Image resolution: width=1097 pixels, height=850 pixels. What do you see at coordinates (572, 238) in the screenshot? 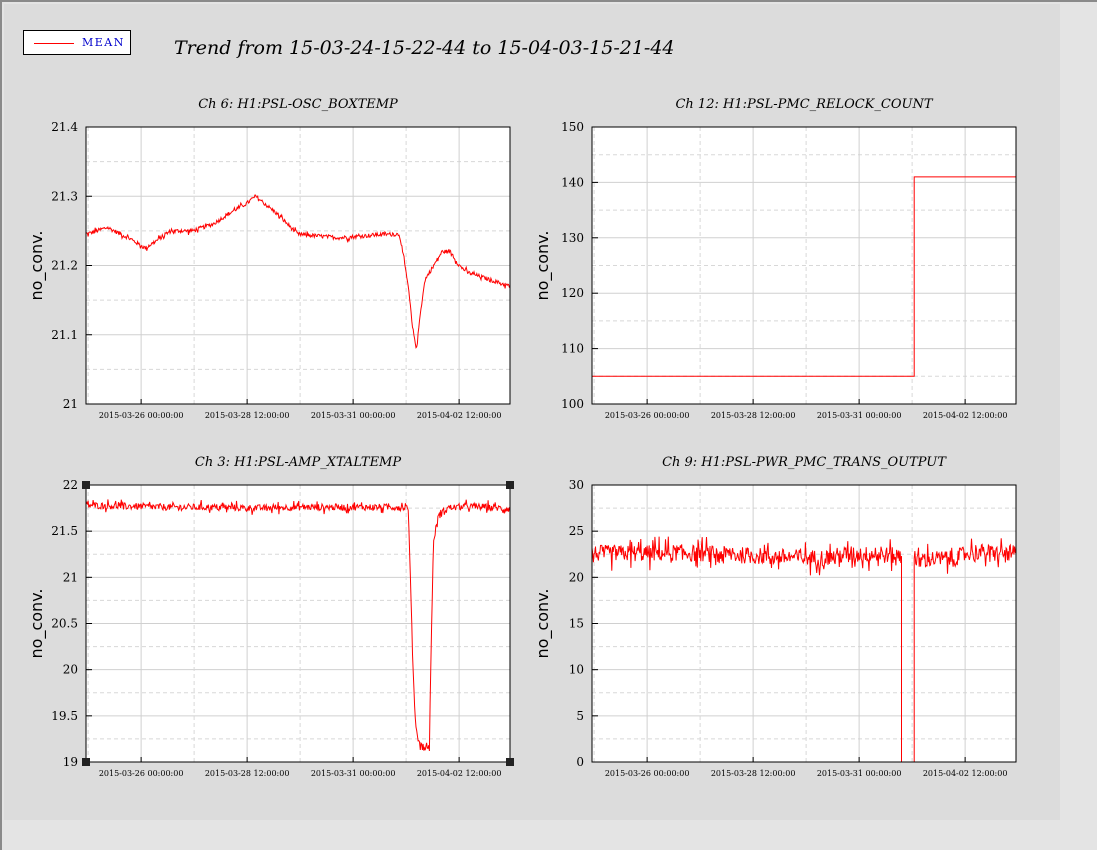
I see `y-tick-label: 130` at bounding box center [572, 238].